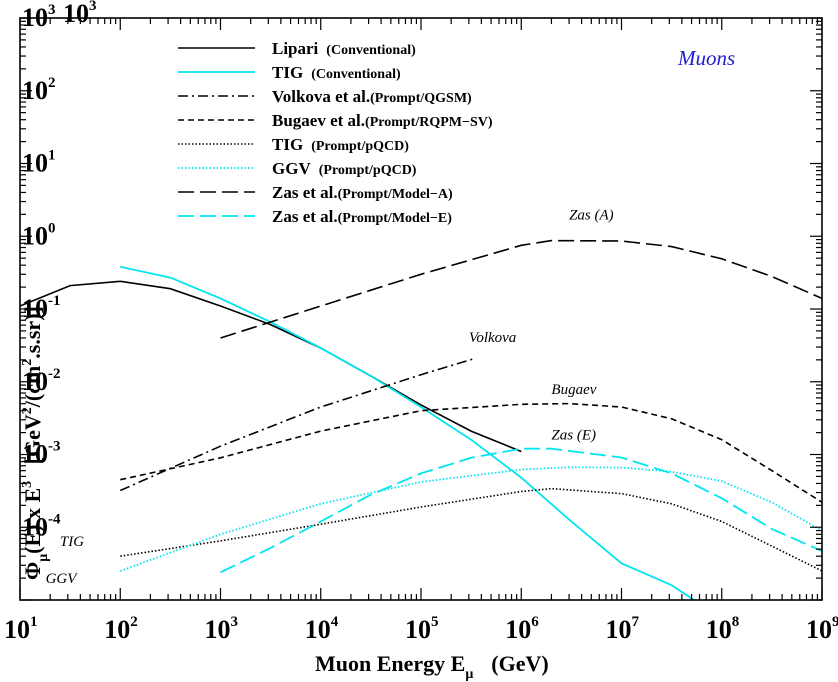 The image size is (838, 682). Describe the element at coordinates (39, 17) in the screenshot. I see `y-tick-label: 10³` at that location.